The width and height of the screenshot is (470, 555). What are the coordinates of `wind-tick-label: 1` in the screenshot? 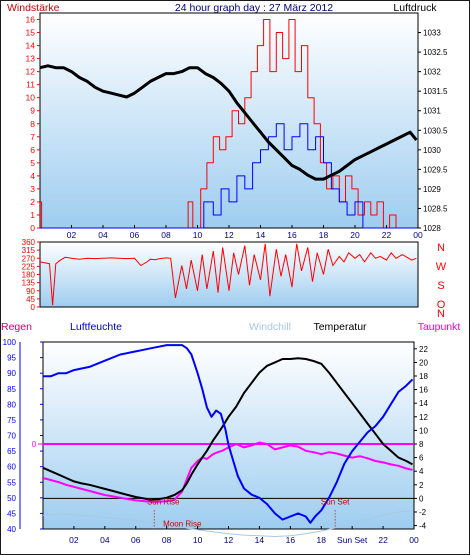 It's located at (32, 215).